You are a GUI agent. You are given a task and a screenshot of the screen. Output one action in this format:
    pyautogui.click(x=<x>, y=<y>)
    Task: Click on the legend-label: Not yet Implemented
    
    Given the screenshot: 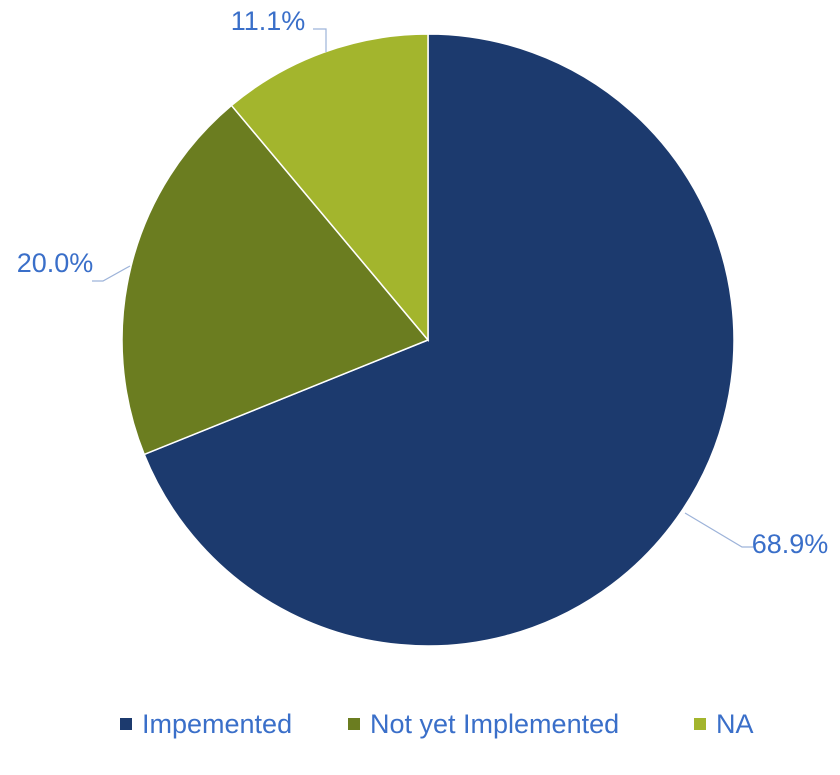 What is the action you would take?
    pyautogui.click(x=494, y=724)
    